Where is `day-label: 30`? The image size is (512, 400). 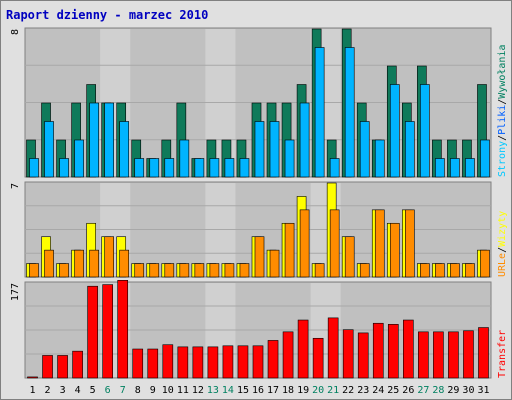 day-label: 30 is located at coordinates (468, 390).